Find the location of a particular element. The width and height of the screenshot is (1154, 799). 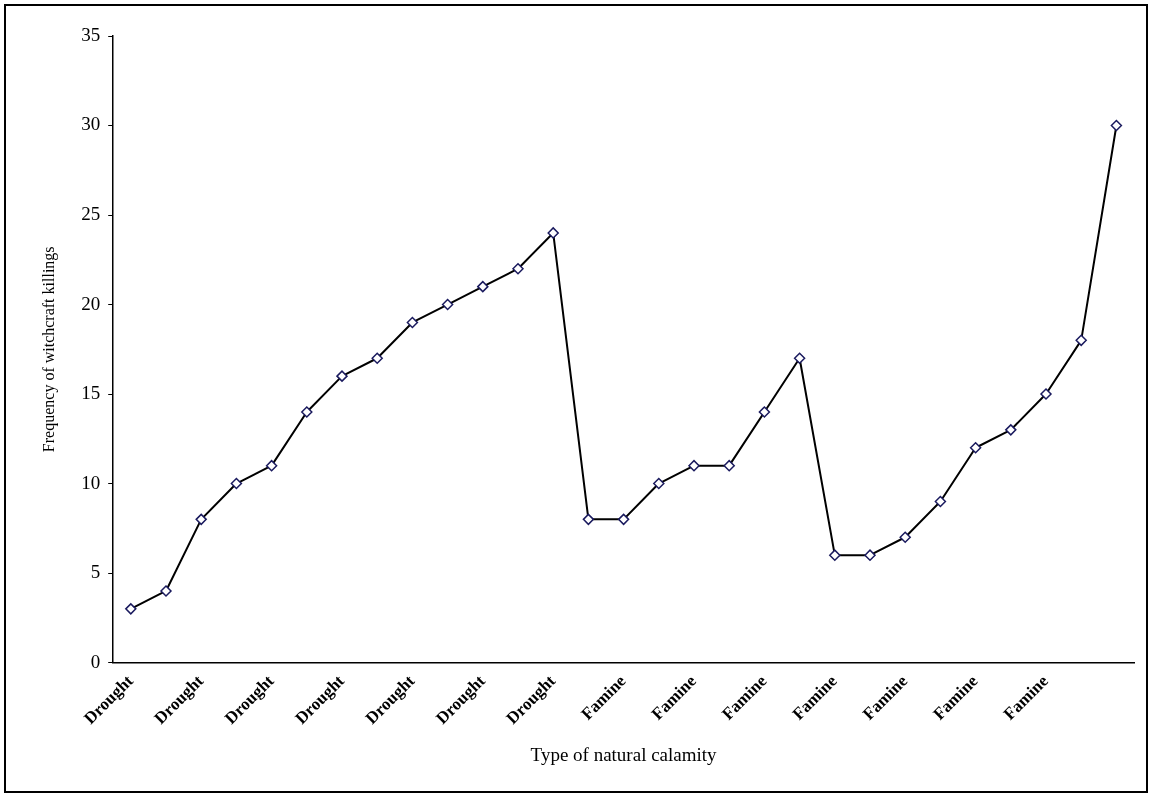

x-axis-title: Type of natural calamity is located at coordinates (624, 754).